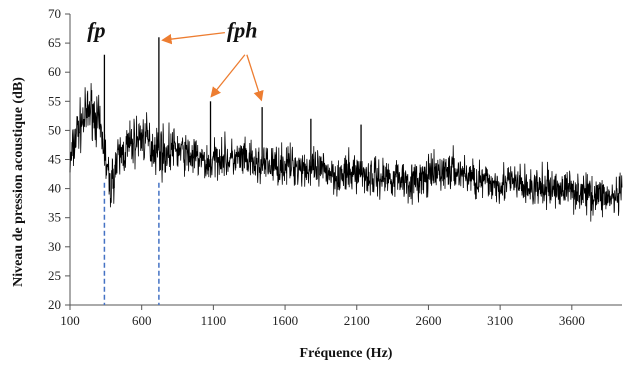  What do you see at coordinates (214, 320) in the screenshot?
I see `x-tick-label: 1100` at bounding box center [214, 320].